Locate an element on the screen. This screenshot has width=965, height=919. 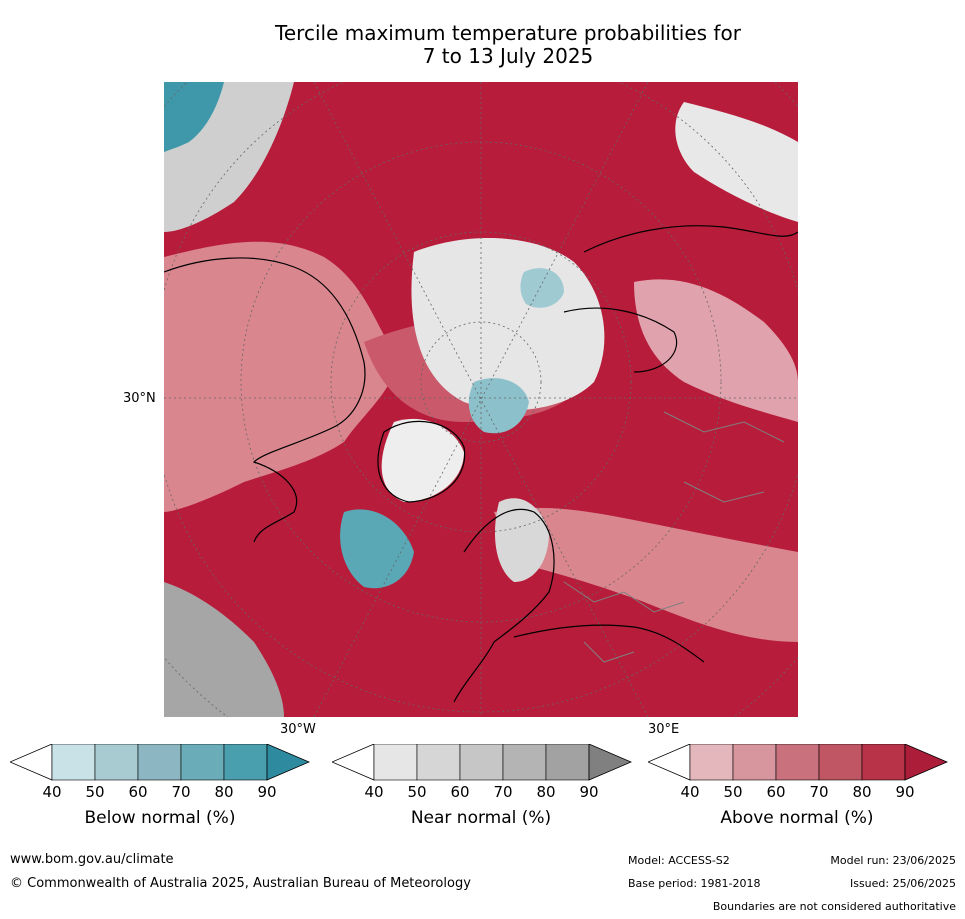
border-lines-europe is located at coordinates (624, 622).